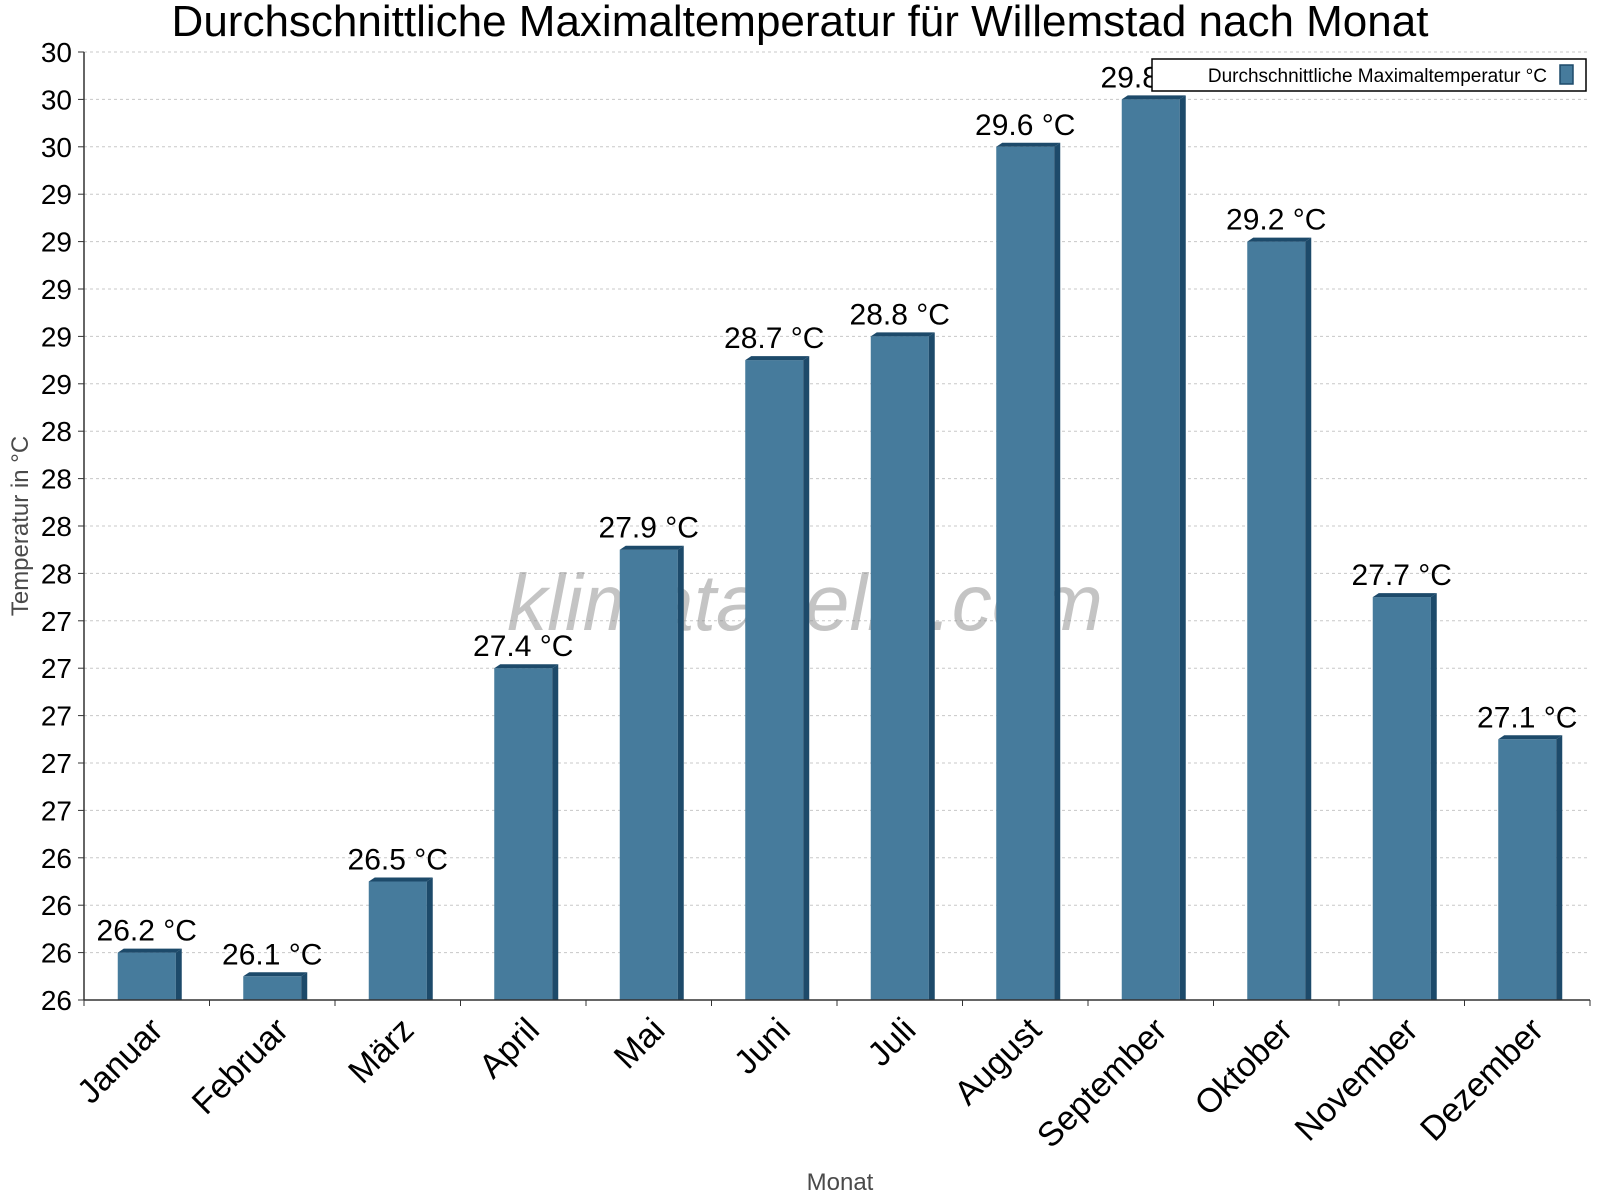 The width and height of the screenshot is (1600, 1200). What do you see at coordinates (1482, 1080) in the screenshot?
I see `x-tick-label: Dezember` at bounding box center [1482, 1080].